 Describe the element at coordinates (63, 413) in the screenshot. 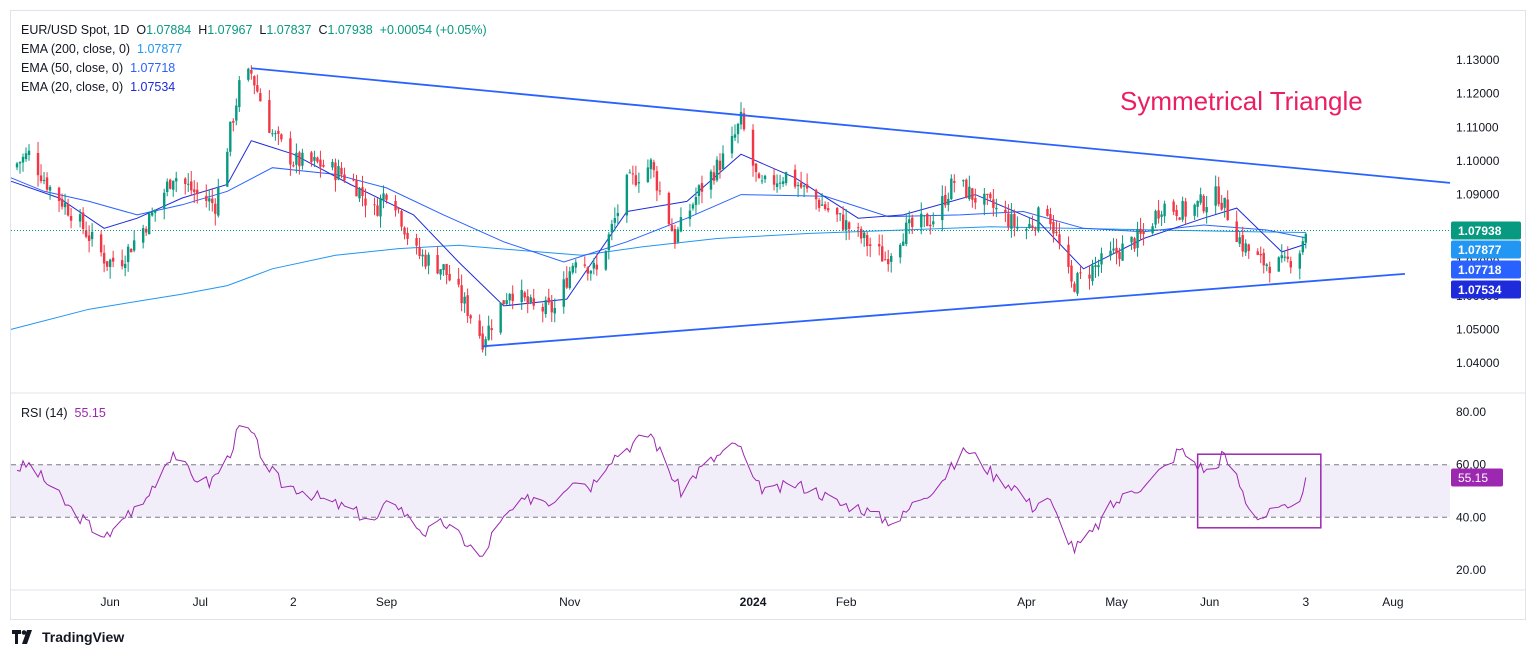

I see `rsi-legend: RSI (14) 55.15` at that location.